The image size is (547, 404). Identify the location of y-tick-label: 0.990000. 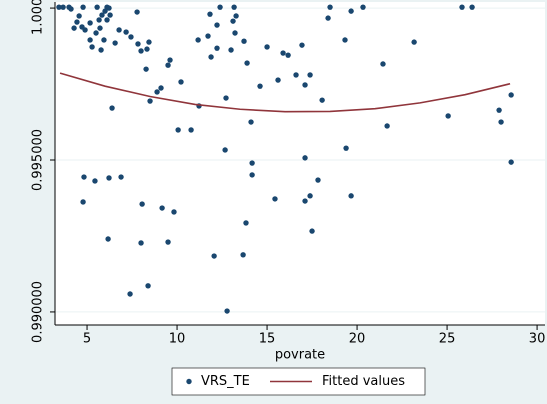
(38, 312).